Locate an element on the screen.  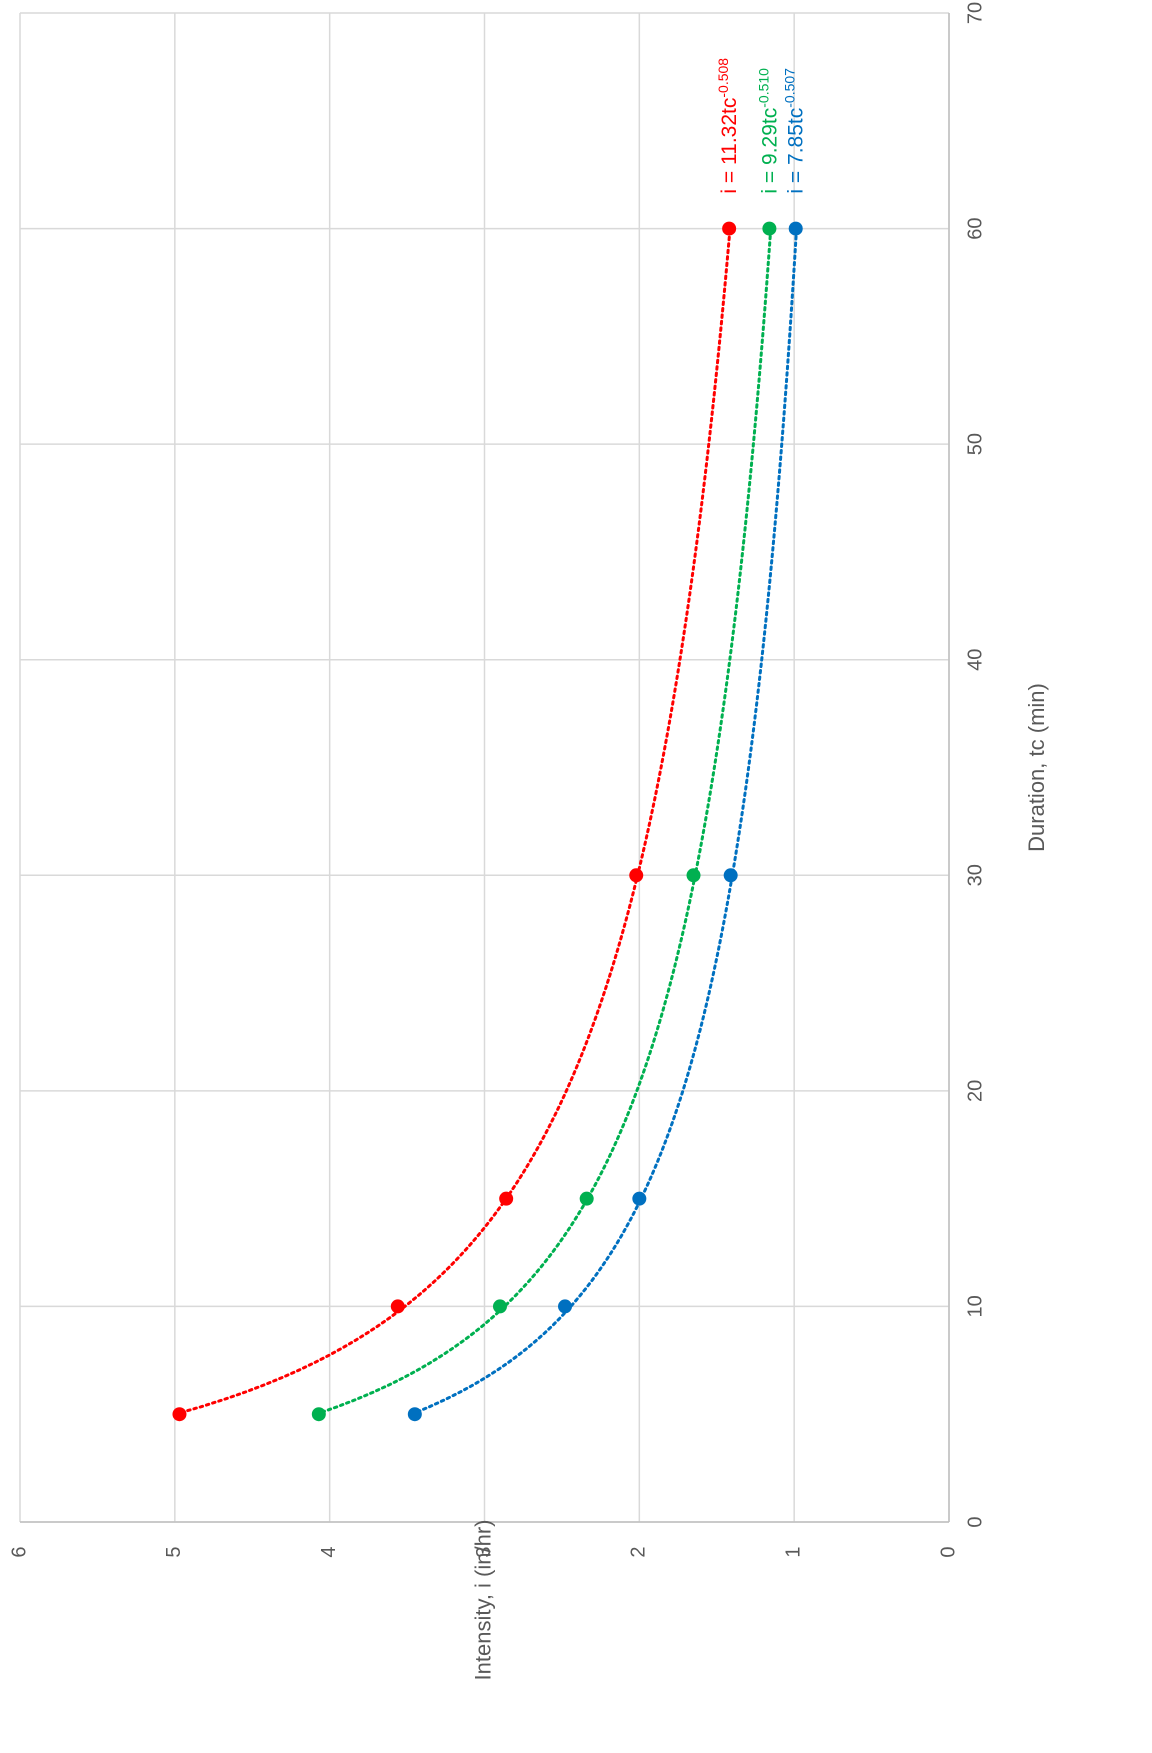
equation-base: i = 7.85tc is located at coordinates (796, 151).